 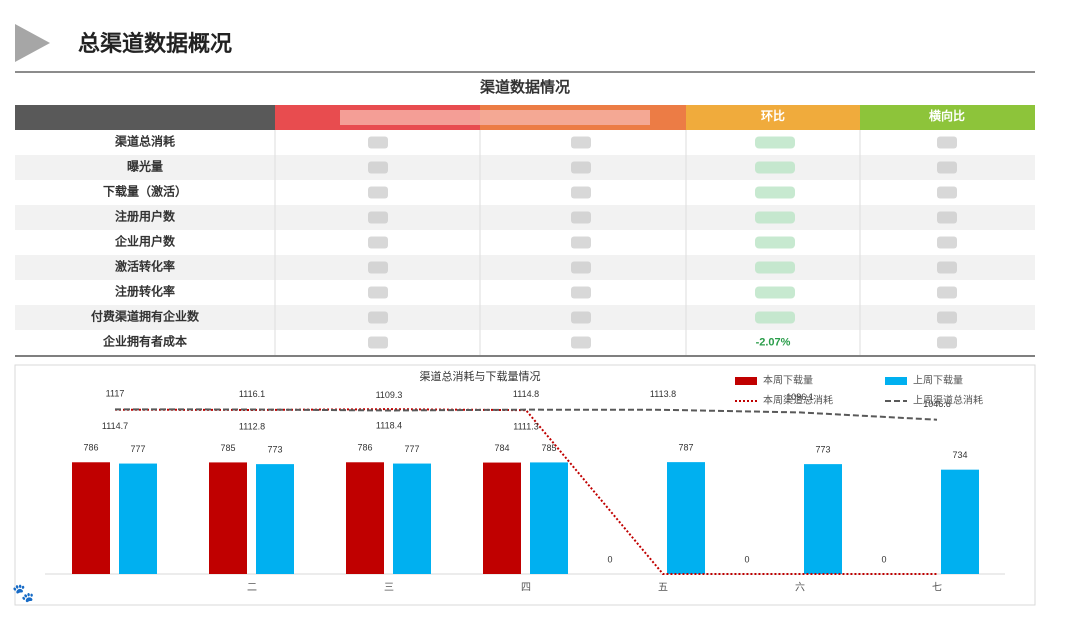 I want to click on row-label: 付费渠道拥有企业数, so click(x=145, y=316).